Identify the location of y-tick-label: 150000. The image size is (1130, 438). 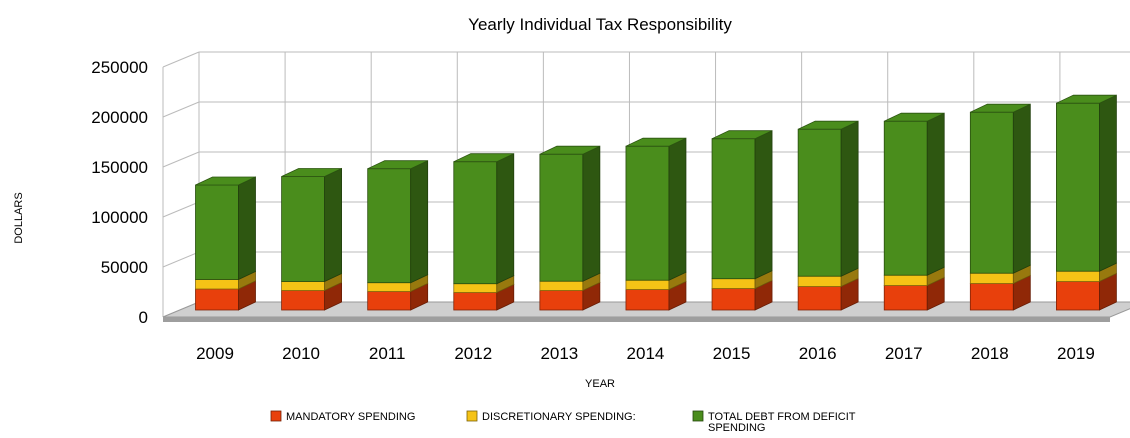
(119, 167).